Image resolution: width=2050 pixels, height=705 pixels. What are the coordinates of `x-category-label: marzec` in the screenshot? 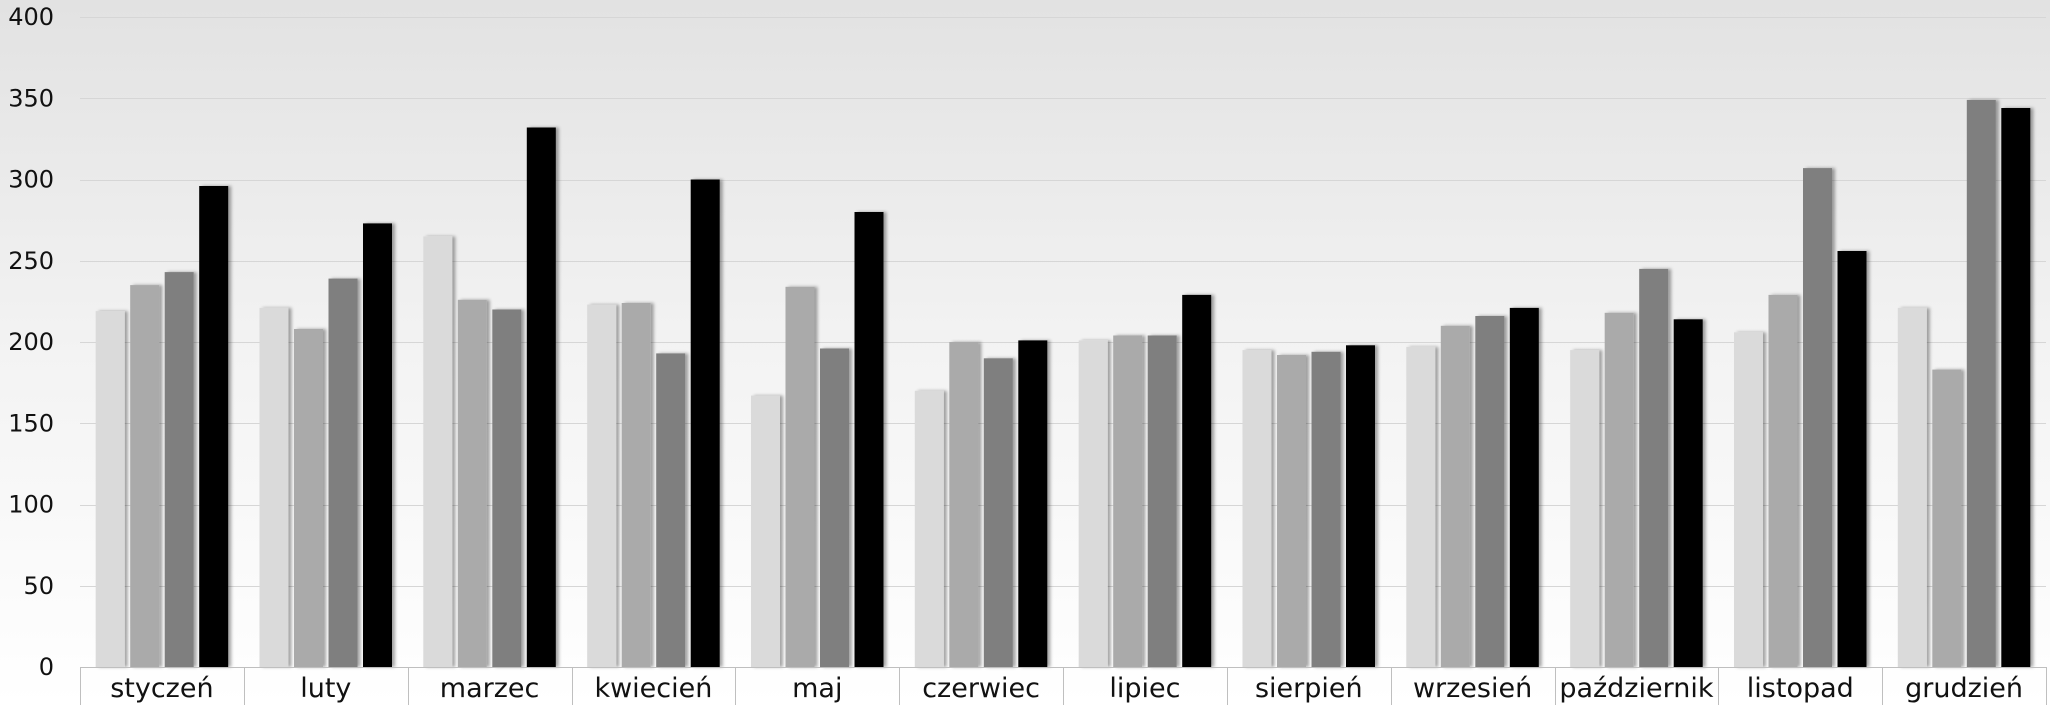 It's located at (490, 688).